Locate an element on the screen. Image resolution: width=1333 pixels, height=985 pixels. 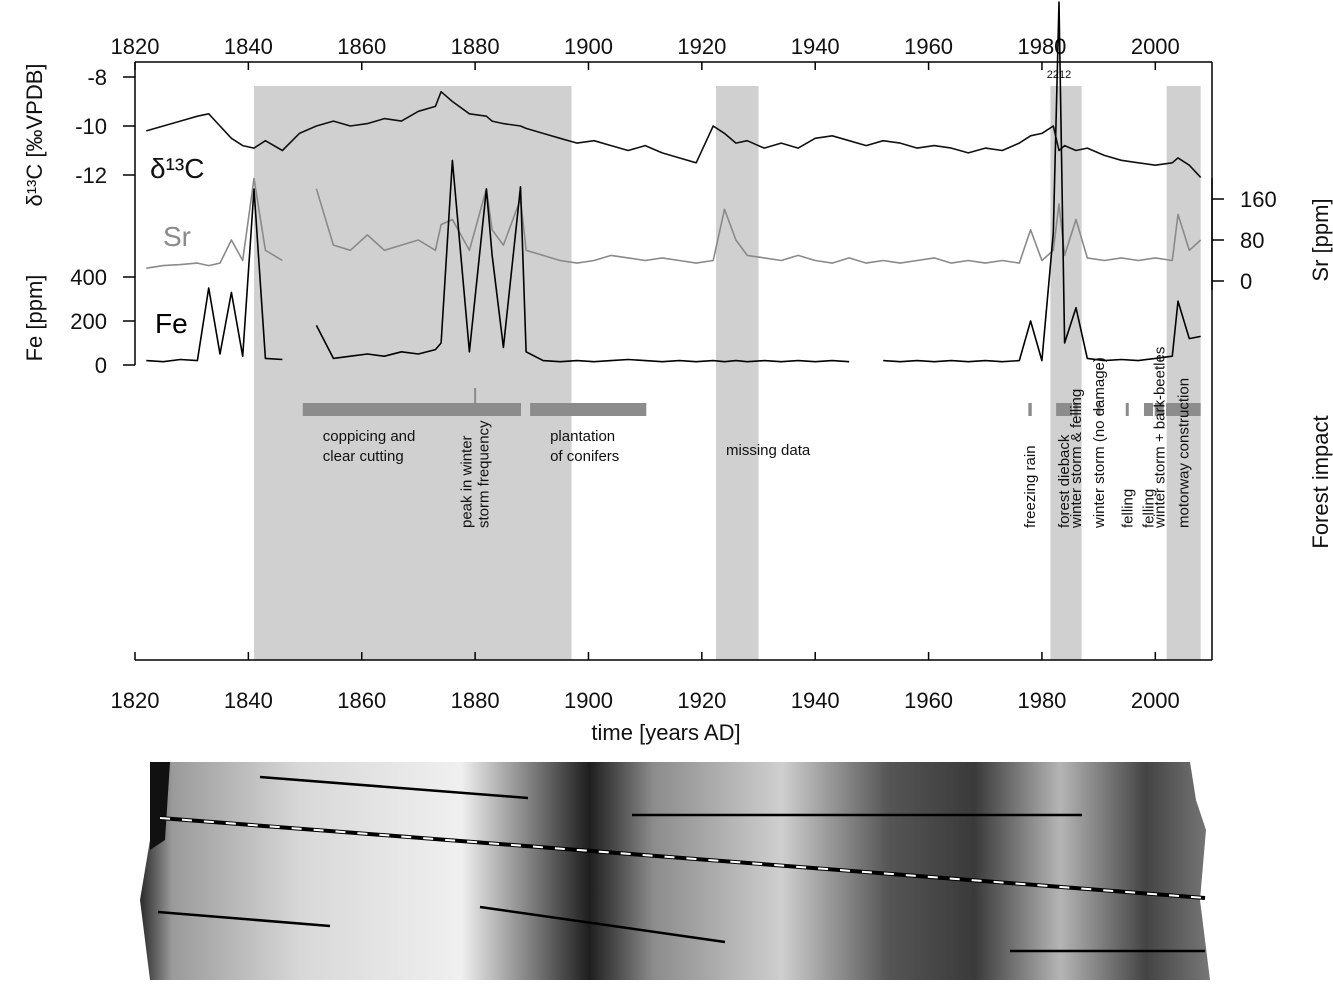
y-tick-label: -8 is located at coordinates (97, 77).